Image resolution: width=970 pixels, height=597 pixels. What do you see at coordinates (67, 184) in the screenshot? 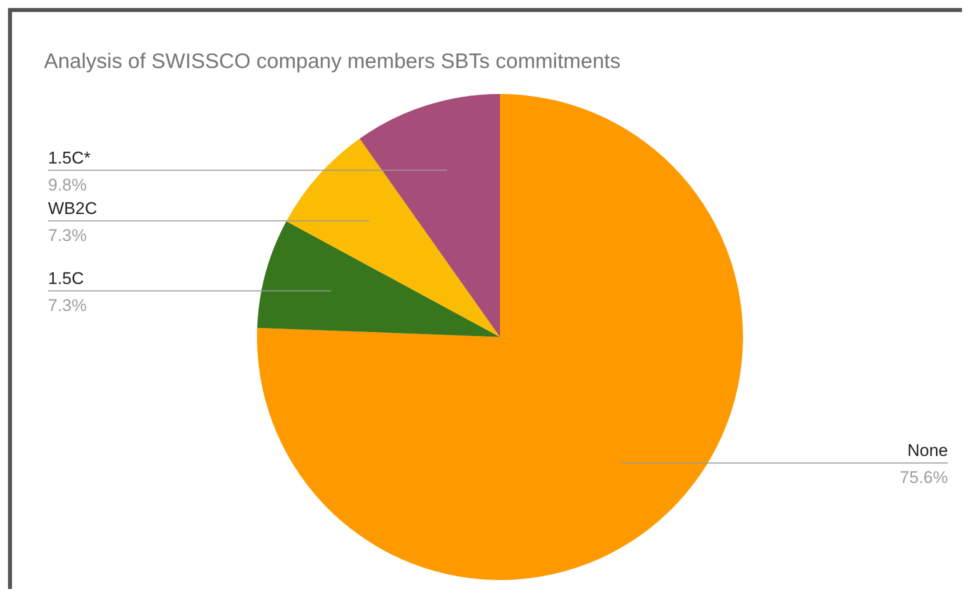
I see `data-label: 9.8%` at bounding box center [67, 184].